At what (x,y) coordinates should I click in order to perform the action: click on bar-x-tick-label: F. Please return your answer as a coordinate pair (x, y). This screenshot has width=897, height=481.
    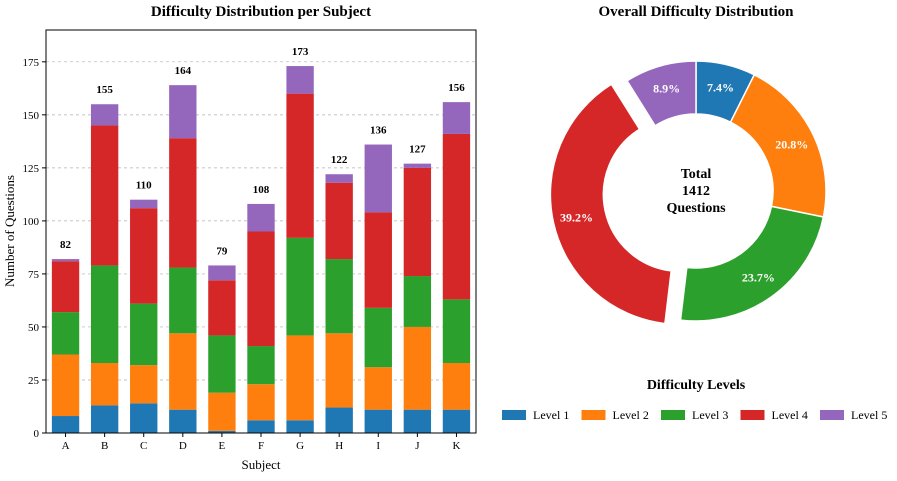
    Looking at the image, I should click on (261, 446).